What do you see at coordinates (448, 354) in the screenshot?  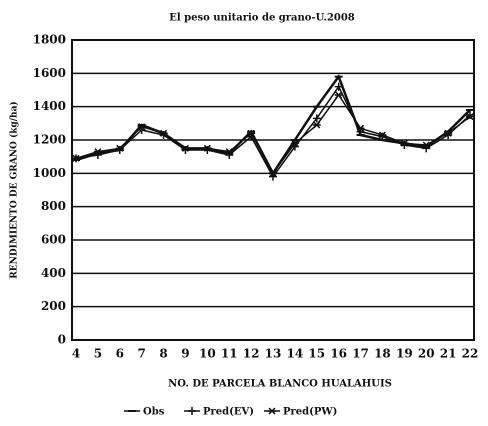 I see `x-tick-label: 21` at bounding box center [448, 354].